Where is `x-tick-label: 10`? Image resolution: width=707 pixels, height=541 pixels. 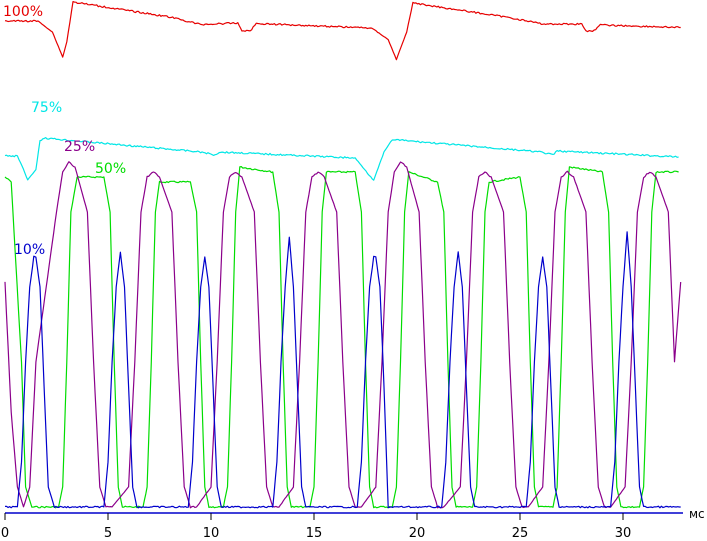 x-tick-label: 10 is located at coordinates (211, 533).